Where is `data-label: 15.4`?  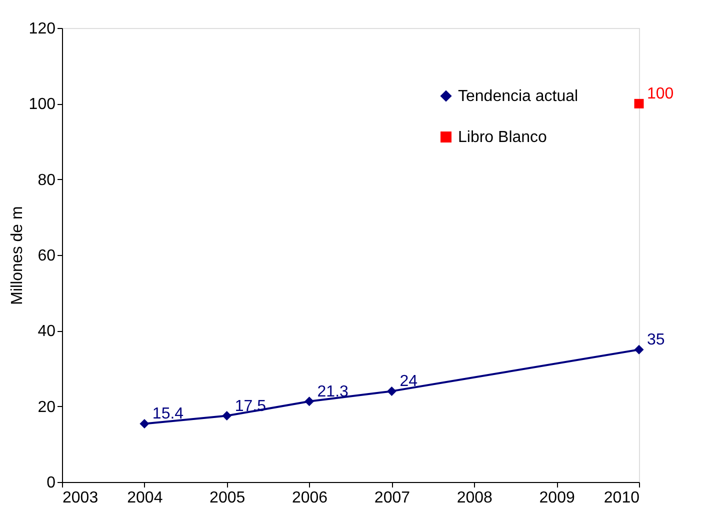 data-label: 15.4 is located at coordinates (168, 414).